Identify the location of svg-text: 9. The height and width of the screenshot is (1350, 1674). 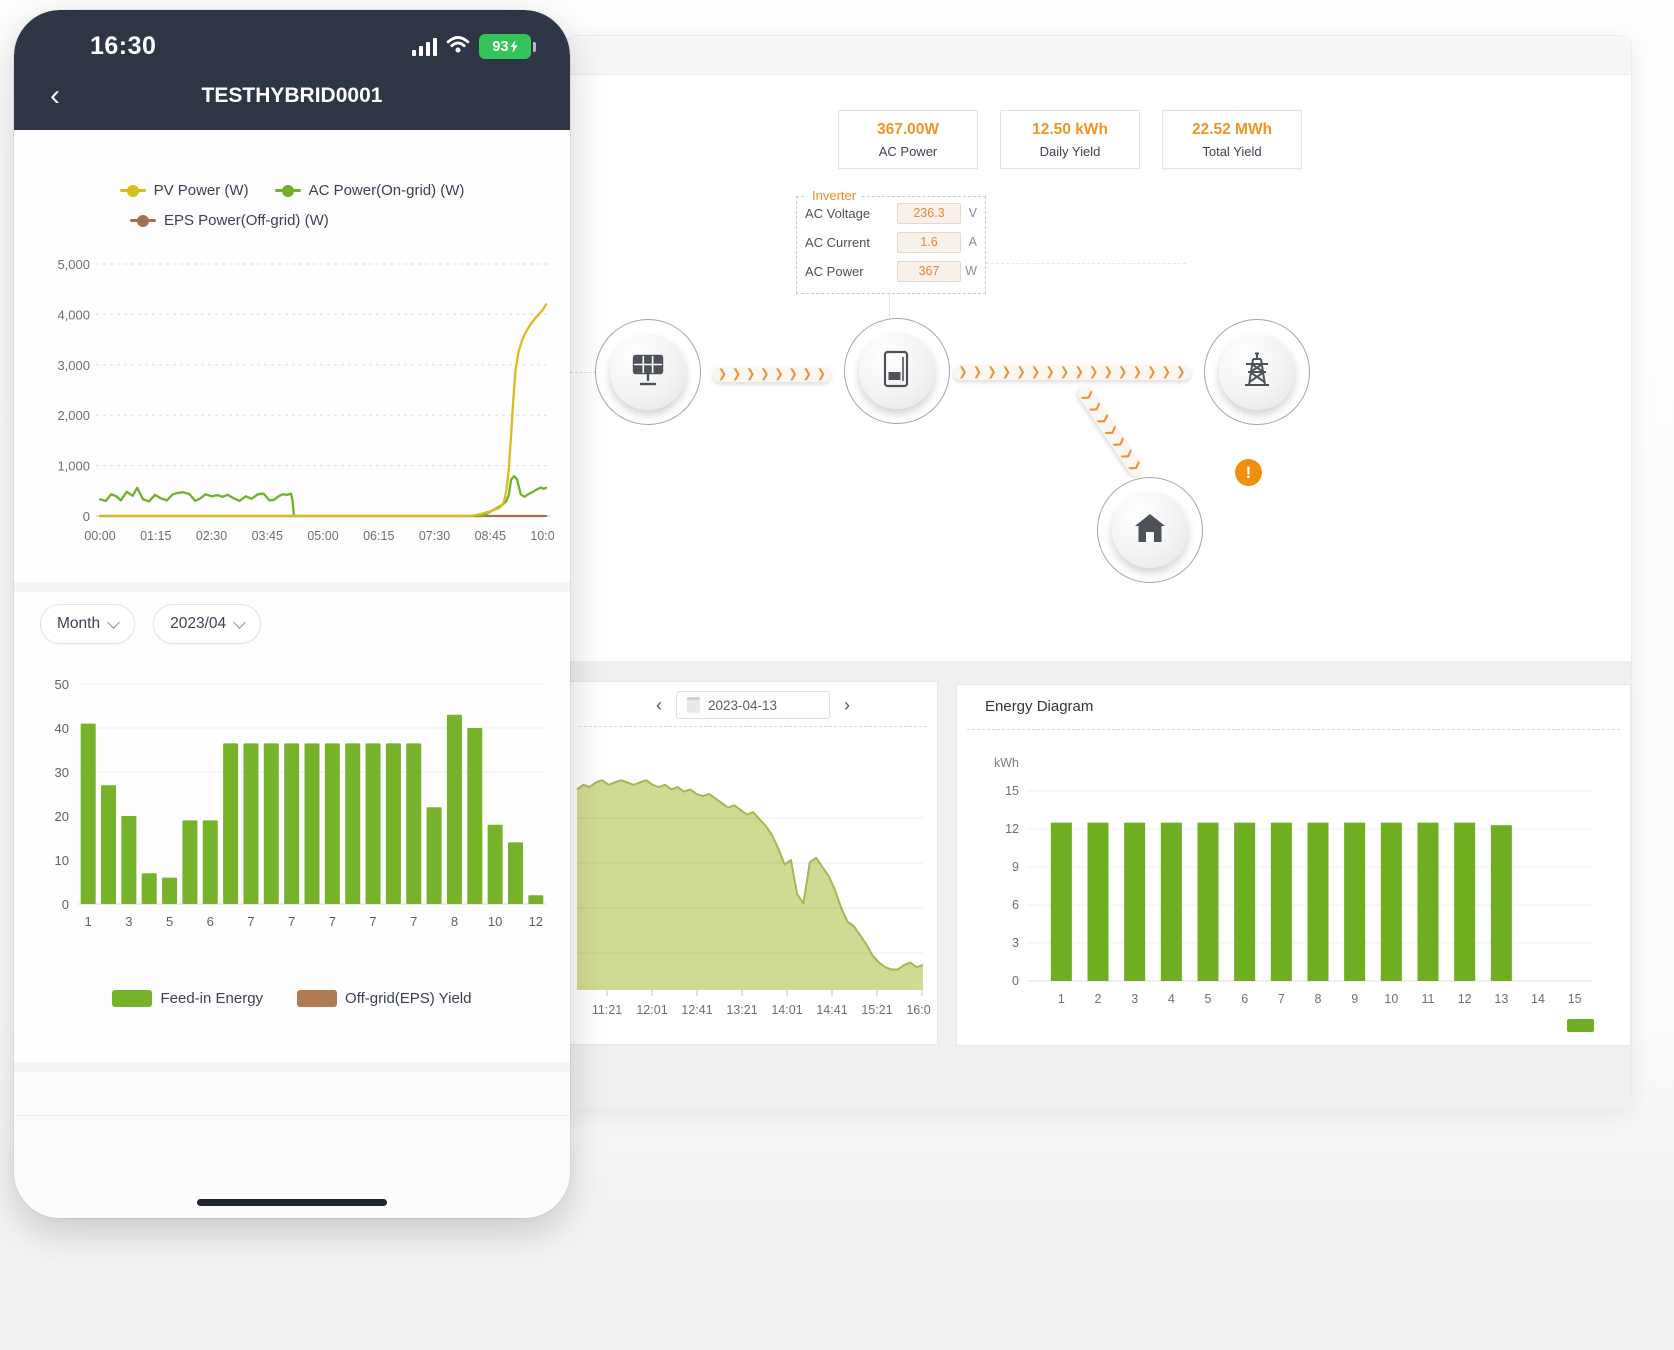
(1354, 999).